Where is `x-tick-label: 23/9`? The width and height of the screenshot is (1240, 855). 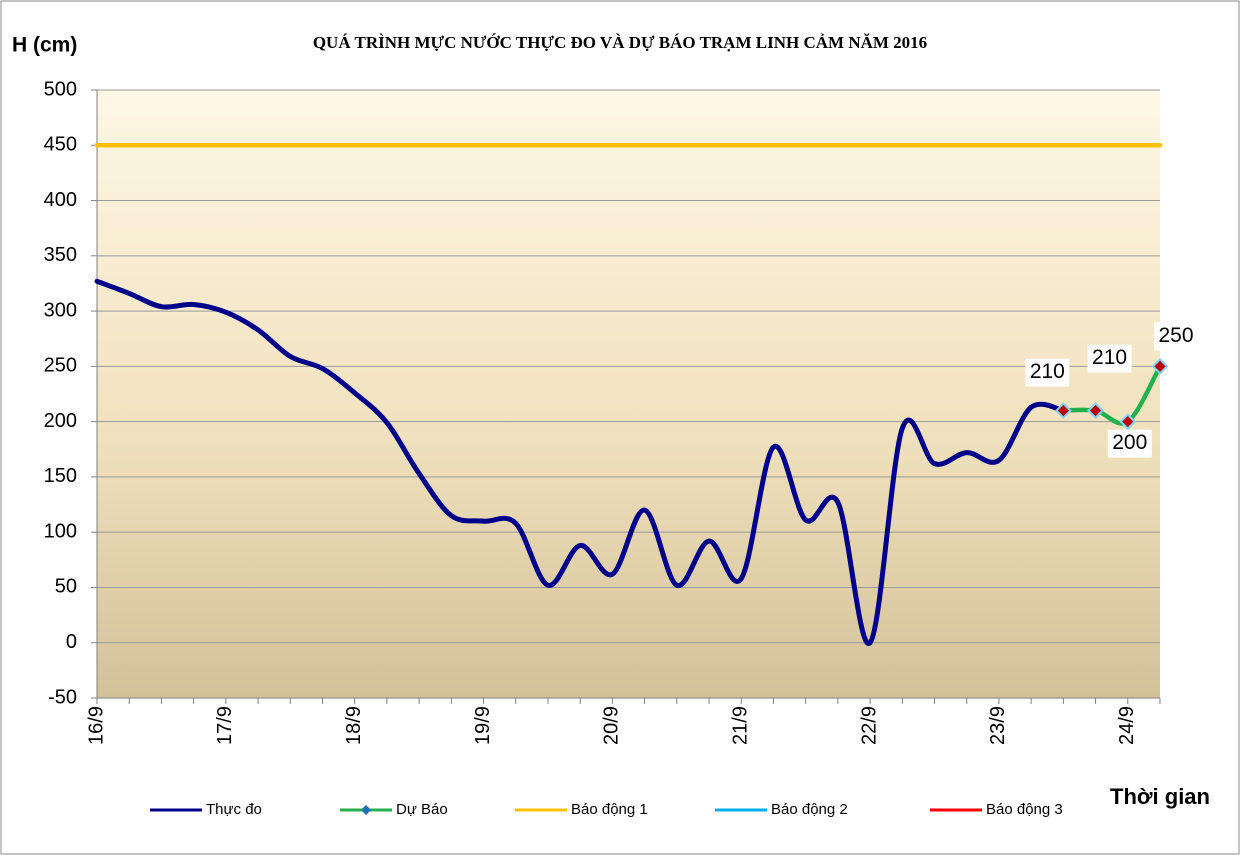
x-tick-label: 23/9 is located at coordinates (998, 725).